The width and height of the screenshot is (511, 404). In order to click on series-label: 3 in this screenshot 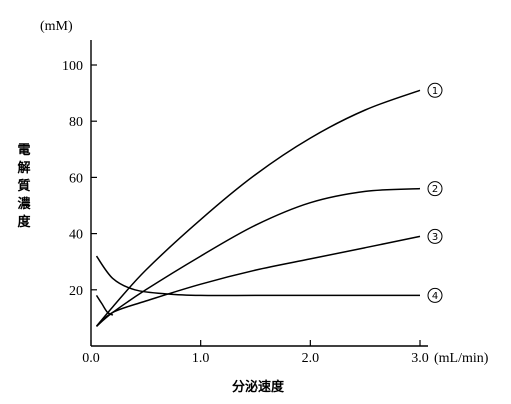, I will do `click(435, 237)`.